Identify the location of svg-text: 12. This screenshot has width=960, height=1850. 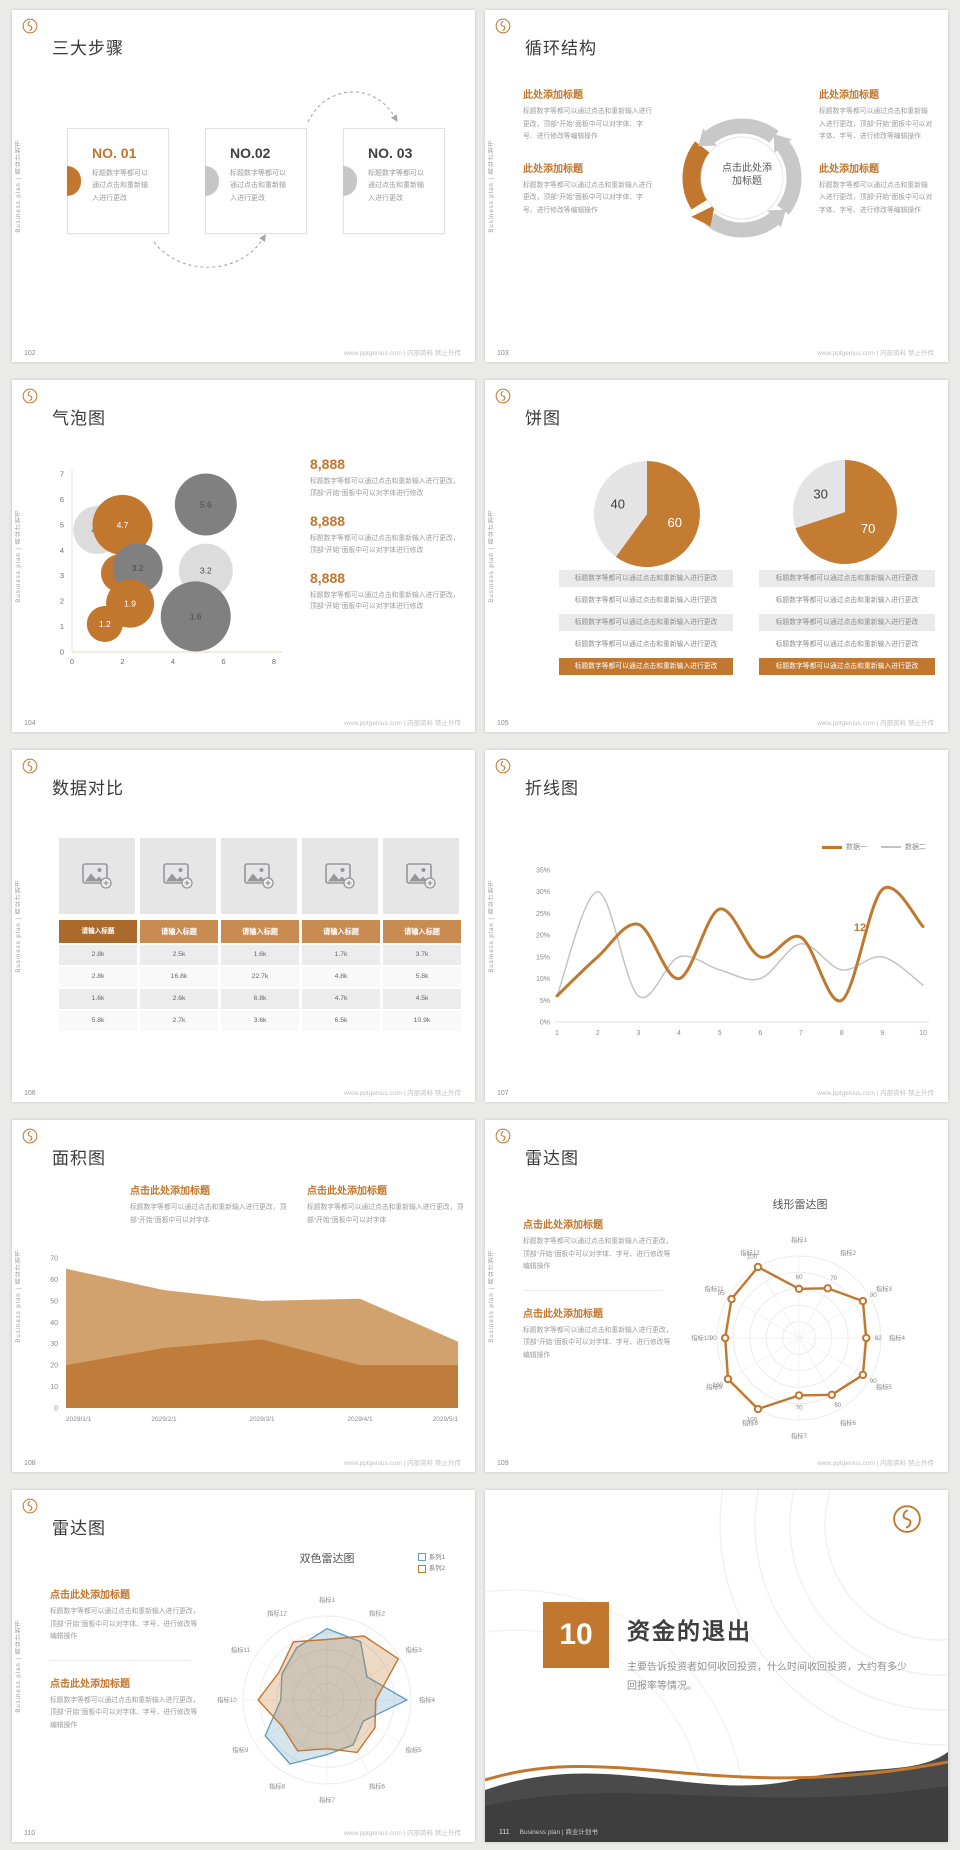
(860, 928).